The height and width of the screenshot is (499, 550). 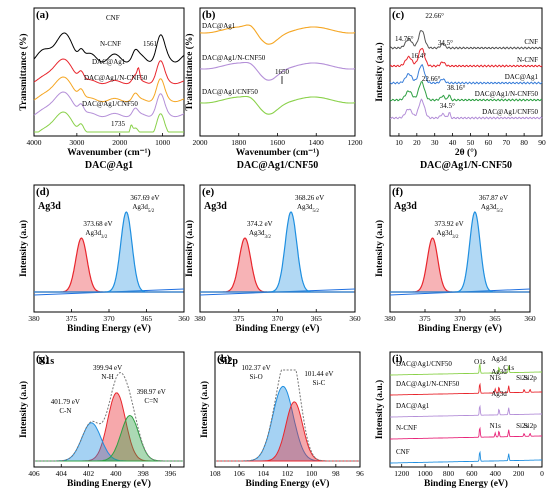 I want to click on x-tick-label: 102, so click(x=288, y=473).